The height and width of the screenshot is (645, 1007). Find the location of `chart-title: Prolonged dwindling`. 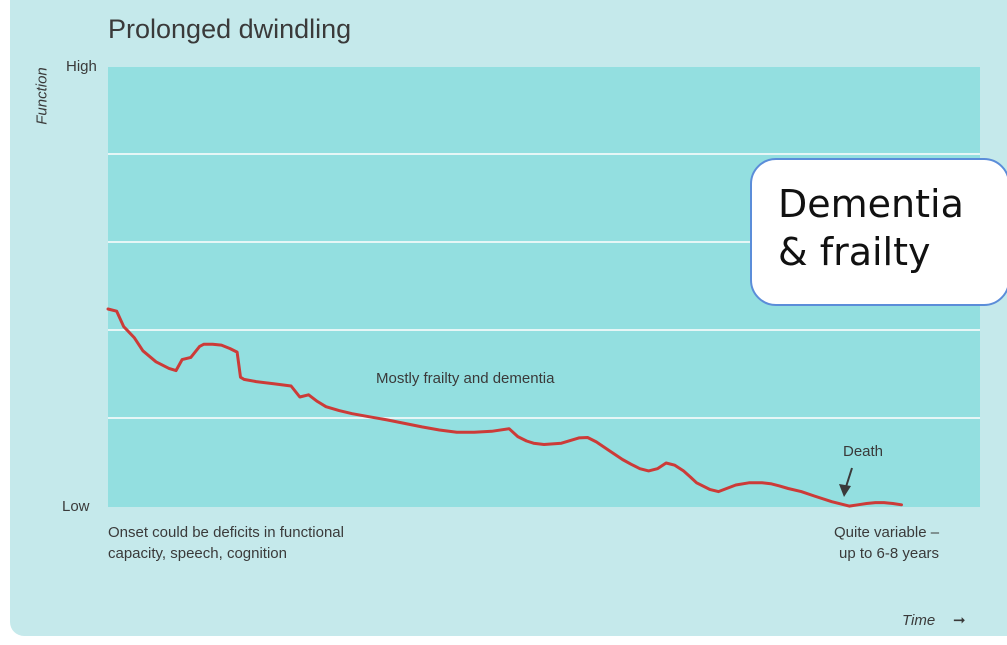

chart-title: Prolonged dwindling is located at coordinates (230, 29).